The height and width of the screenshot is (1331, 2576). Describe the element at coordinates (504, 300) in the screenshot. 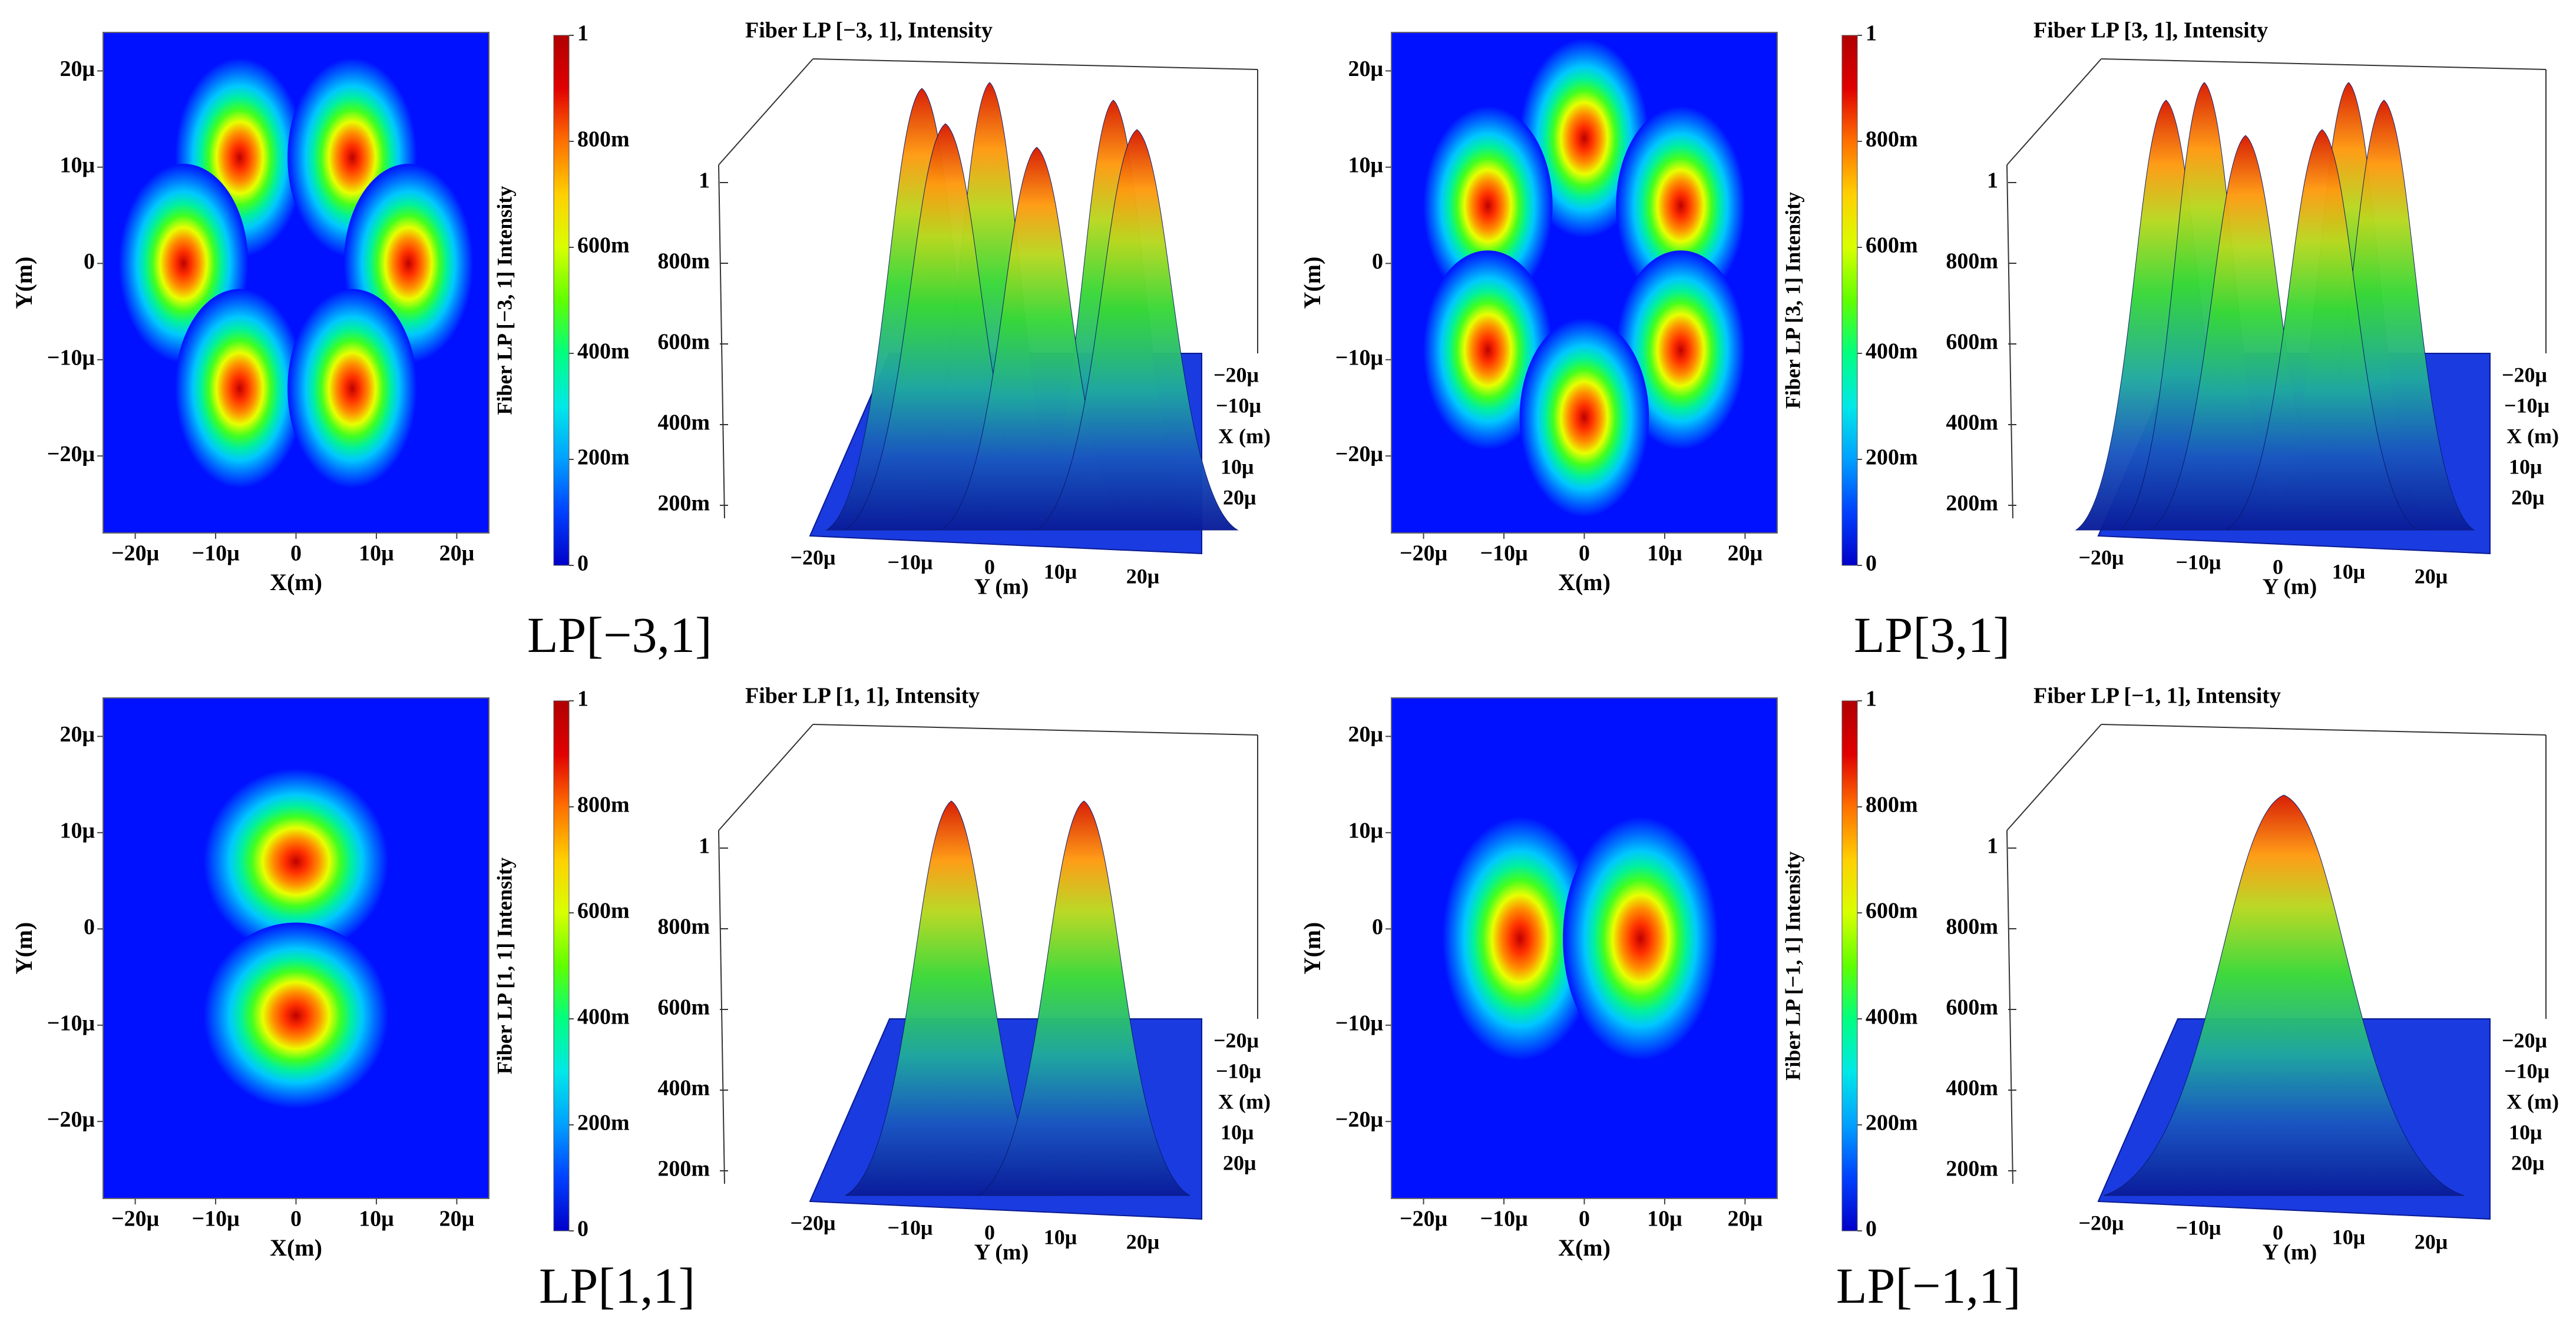

I see `colorbar-label: Fiber LP [−3, 1] Intensity` at that location.